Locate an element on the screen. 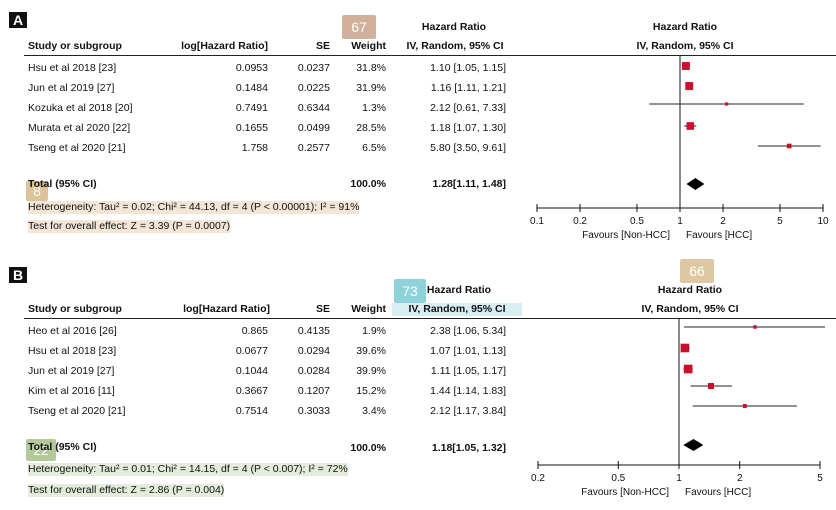  x-tick-label: 0.2 is located at coordinates (580, 221).